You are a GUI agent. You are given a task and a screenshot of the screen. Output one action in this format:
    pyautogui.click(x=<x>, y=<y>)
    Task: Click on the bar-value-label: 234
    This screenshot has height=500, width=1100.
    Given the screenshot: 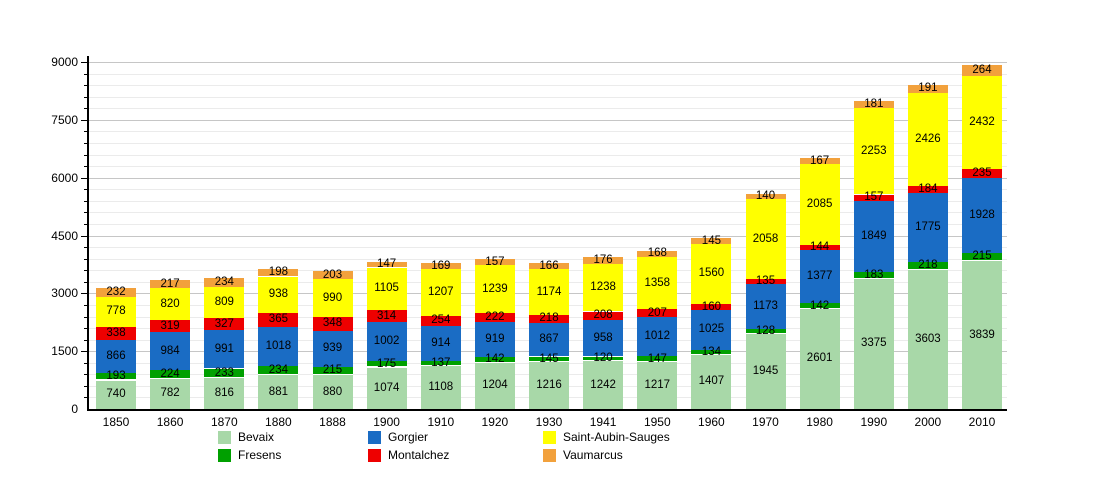 What is the action you would take?
    pyautogui.click(x=278, y=370)
    